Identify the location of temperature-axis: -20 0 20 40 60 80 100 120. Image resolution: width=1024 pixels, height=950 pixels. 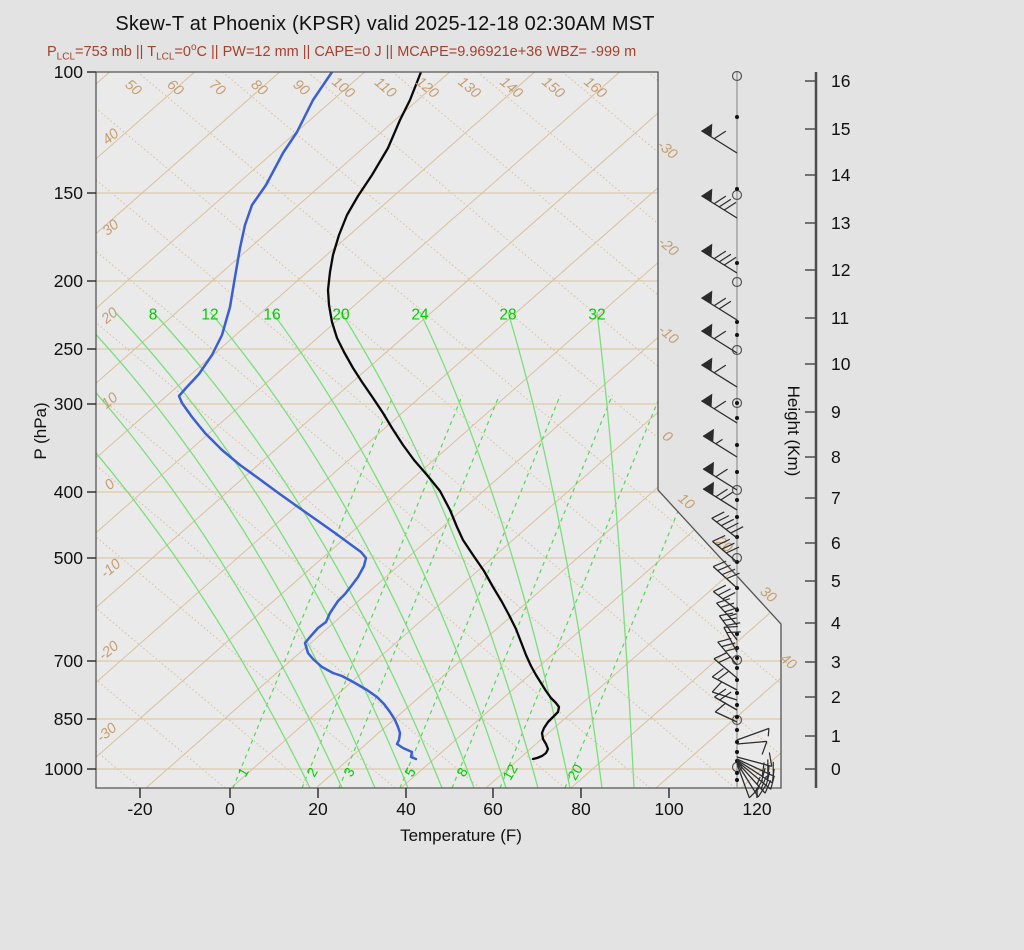
(449, 803).